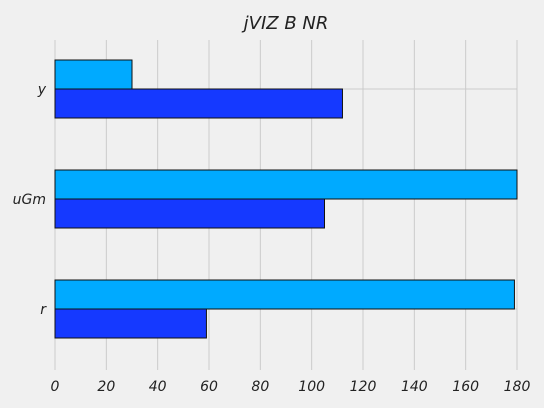 The height and width of the screenshot is (408, 544). Describe the element at coordinates (311, 387) in the screenshot. I see `x-tick-label-100: 100` at that location.